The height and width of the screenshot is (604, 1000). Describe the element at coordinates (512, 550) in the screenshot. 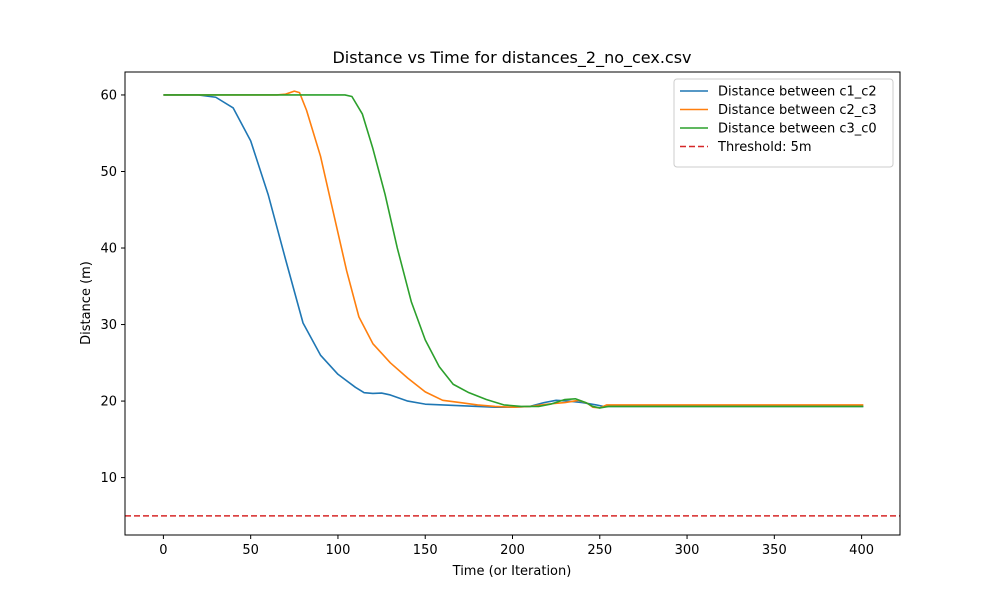

I see `x-tick-label: 200` at that location.